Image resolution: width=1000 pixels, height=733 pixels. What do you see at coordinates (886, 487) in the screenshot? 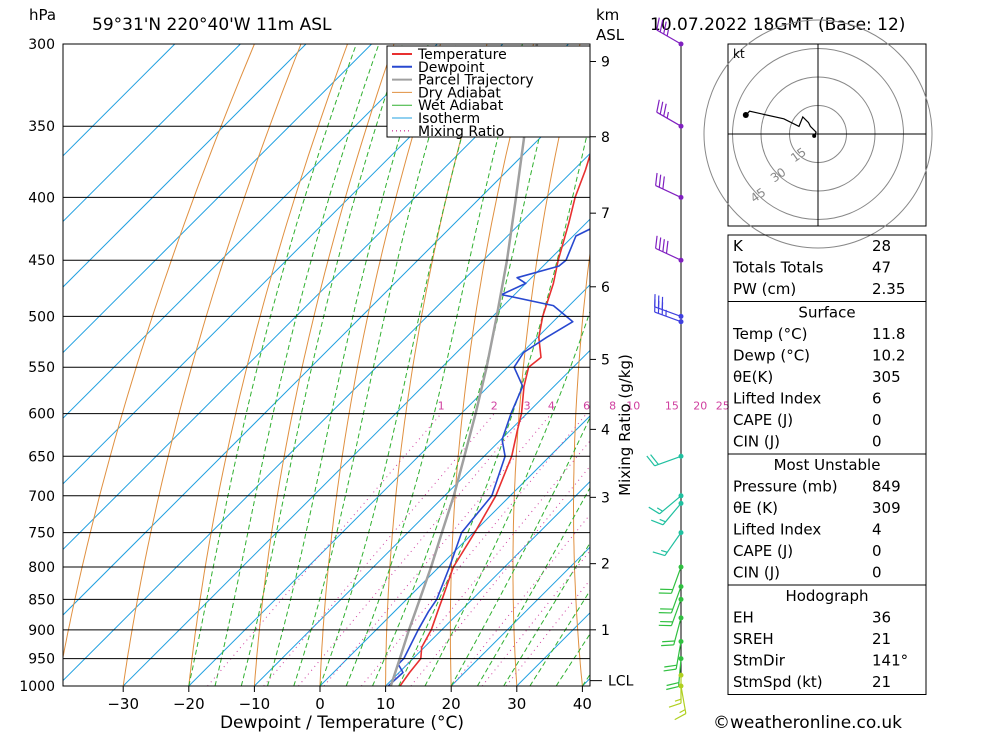
I see `table-row-value: 849` at bounding box center [886, 487].